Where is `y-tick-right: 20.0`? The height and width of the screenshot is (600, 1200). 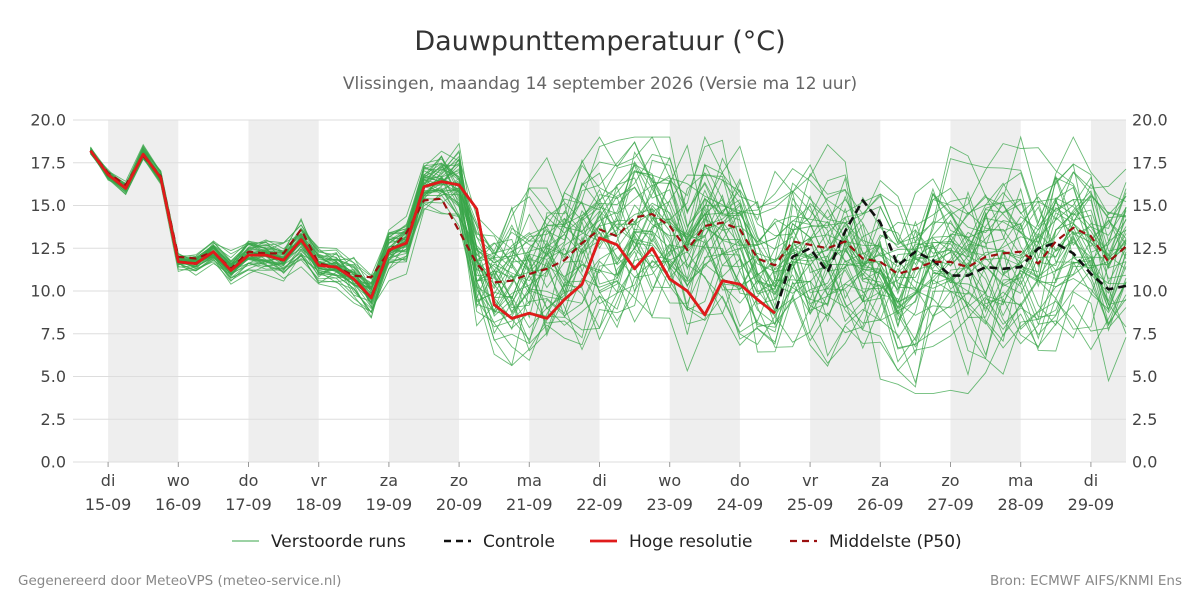 y-tick-right: 20.0 is located at coordinates (1150, 120).